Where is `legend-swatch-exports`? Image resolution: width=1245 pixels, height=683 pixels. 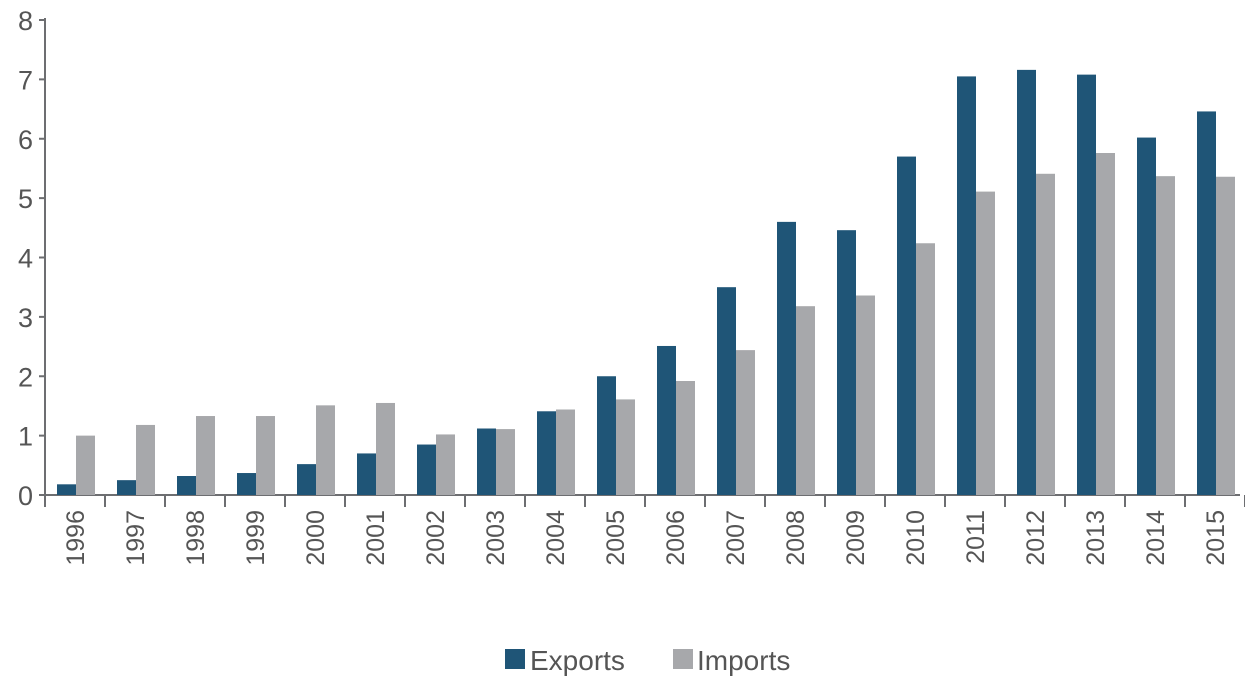
legend-swatch-exports is located at coordinates (515, 659).